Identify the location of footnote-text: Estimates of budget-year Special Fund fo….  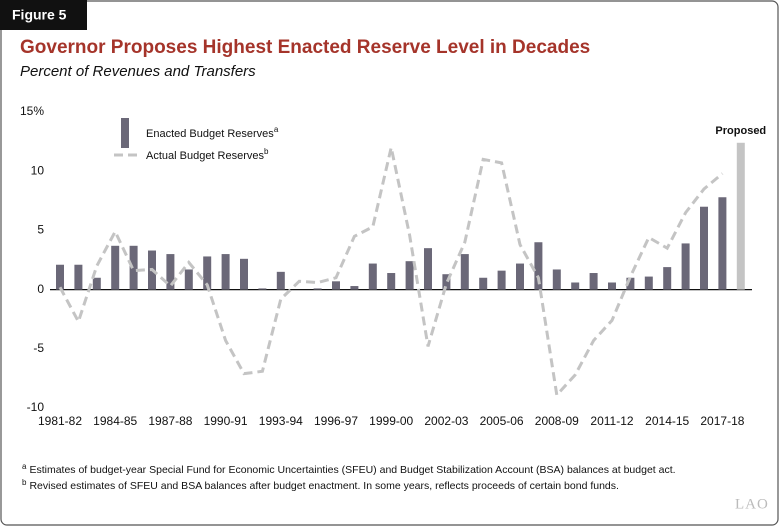
(352, 470).